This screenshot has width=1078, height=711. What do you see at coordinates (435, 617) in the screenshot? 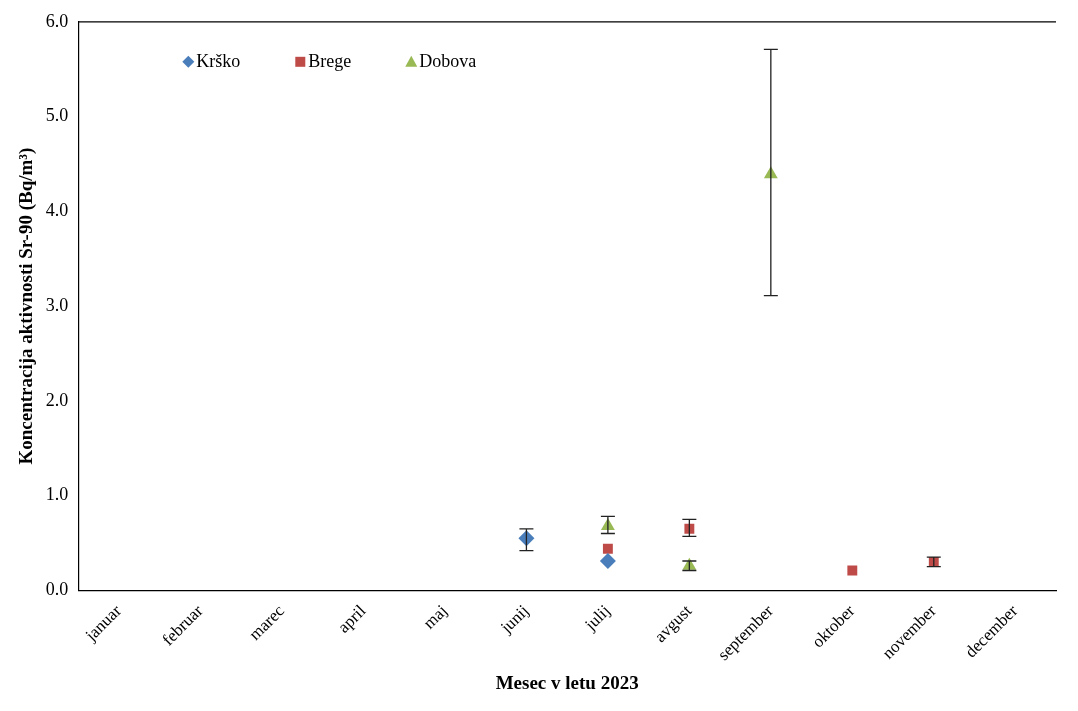
I see `x-tick-label: maj` at bounding box center [435, 617].